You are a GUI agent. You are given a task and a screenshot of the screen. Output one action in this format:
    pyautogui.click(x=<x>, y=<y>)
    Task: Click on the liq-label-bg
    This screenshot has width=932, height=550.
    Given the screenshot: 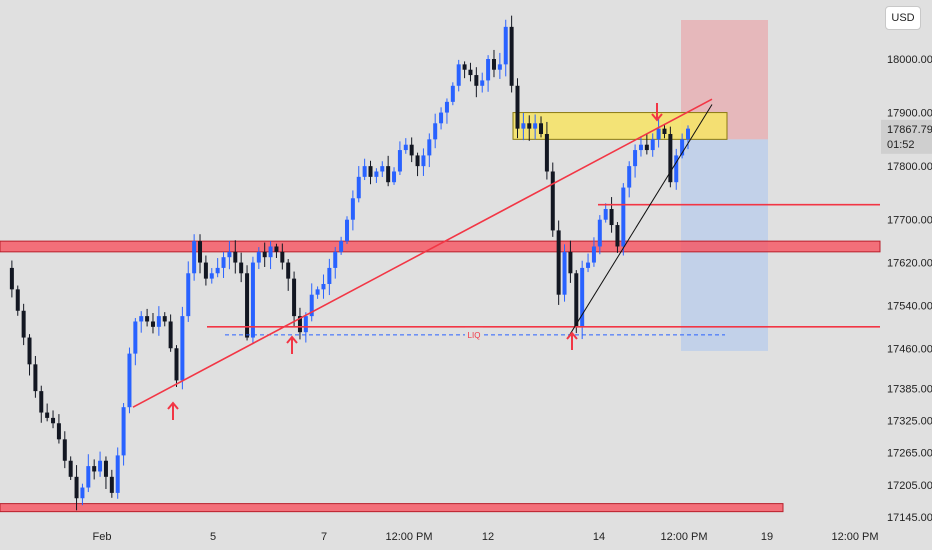 What is the action you would take?
    pyautogui.click(x=474, y=334)
    